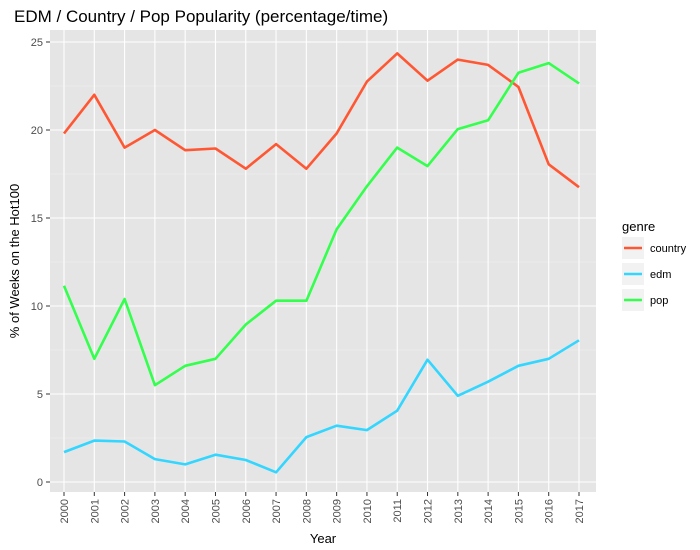  Describe the element at coordinates (459, 511) in the screenshot. I see `x-tick-label: 2013` at that location.